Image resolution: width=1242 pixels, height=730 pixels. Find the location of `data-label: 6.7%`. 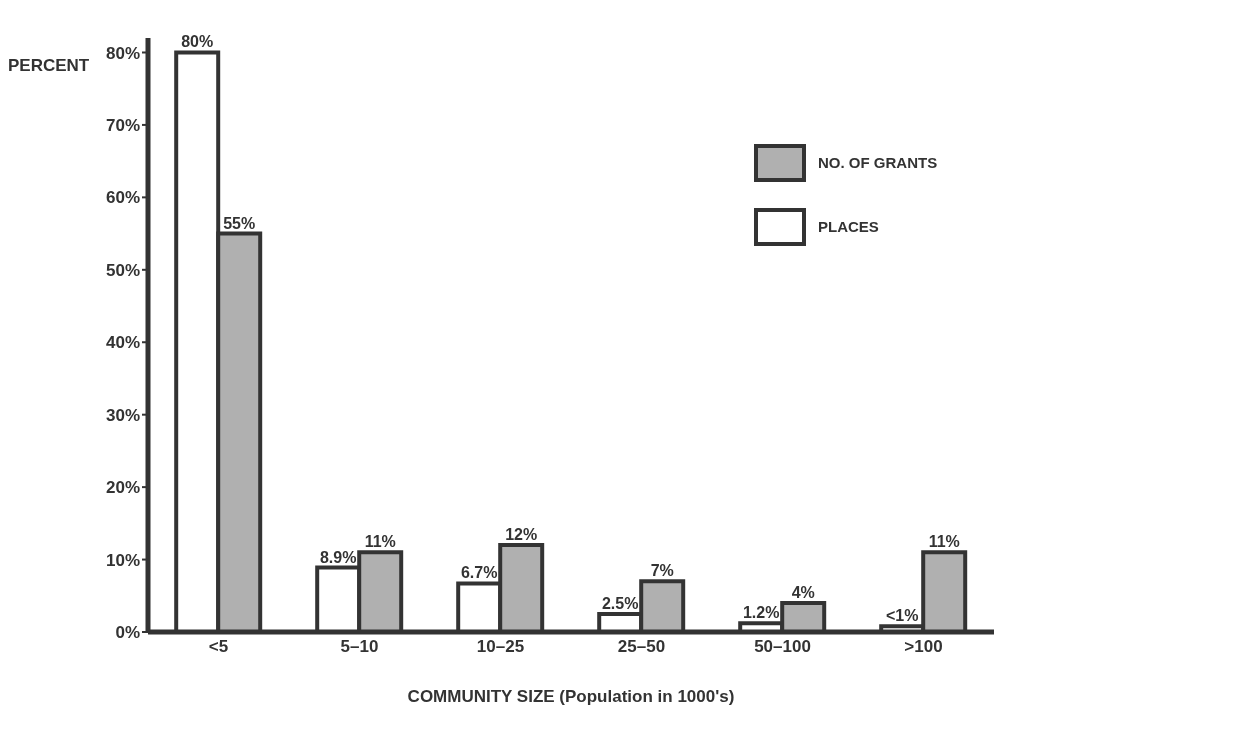

data-label: 6.7% is located at coordinates (479, 573).